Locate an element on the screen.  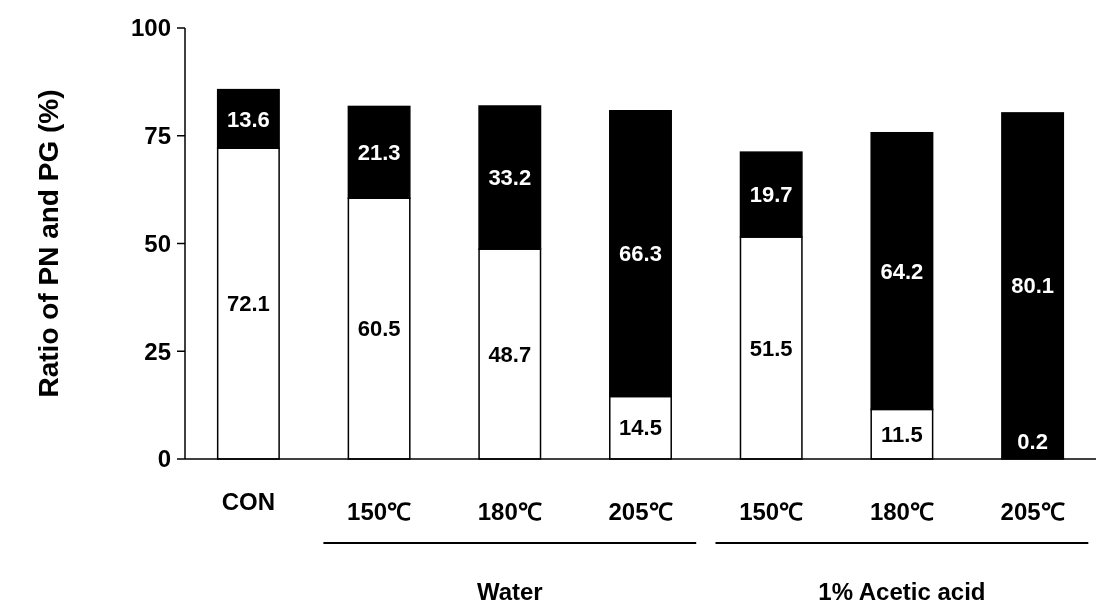
data-label: 80.1 is located at coordinates (1033, 286).